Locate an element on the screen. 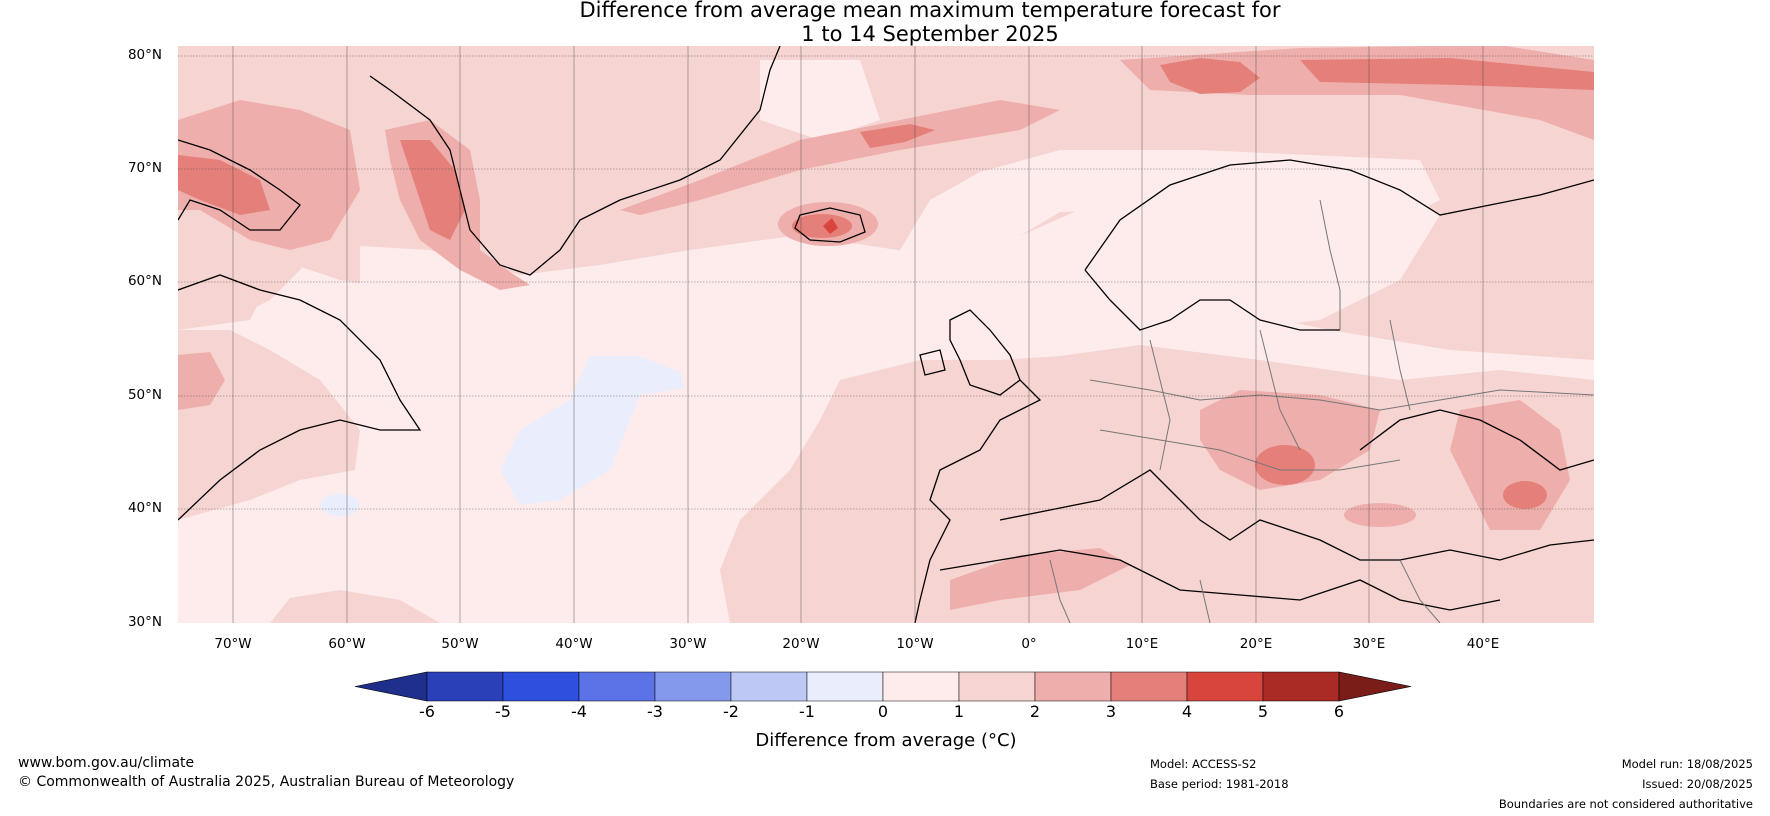  anomaly-region-2-3-turkey is located at coordinates (1380, 515).